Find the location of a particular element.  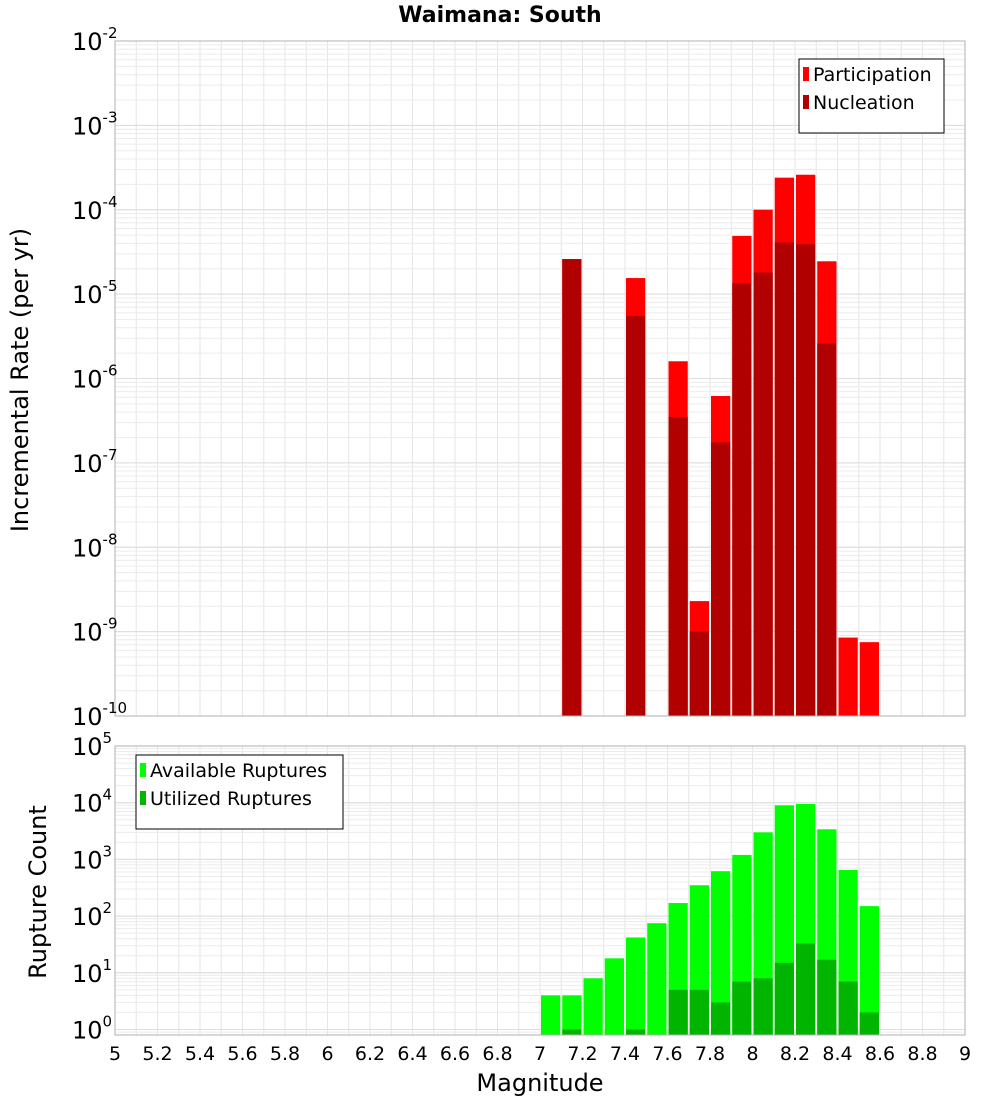

x-tick-label: 6.8 is located at coordinates (497, 1054).